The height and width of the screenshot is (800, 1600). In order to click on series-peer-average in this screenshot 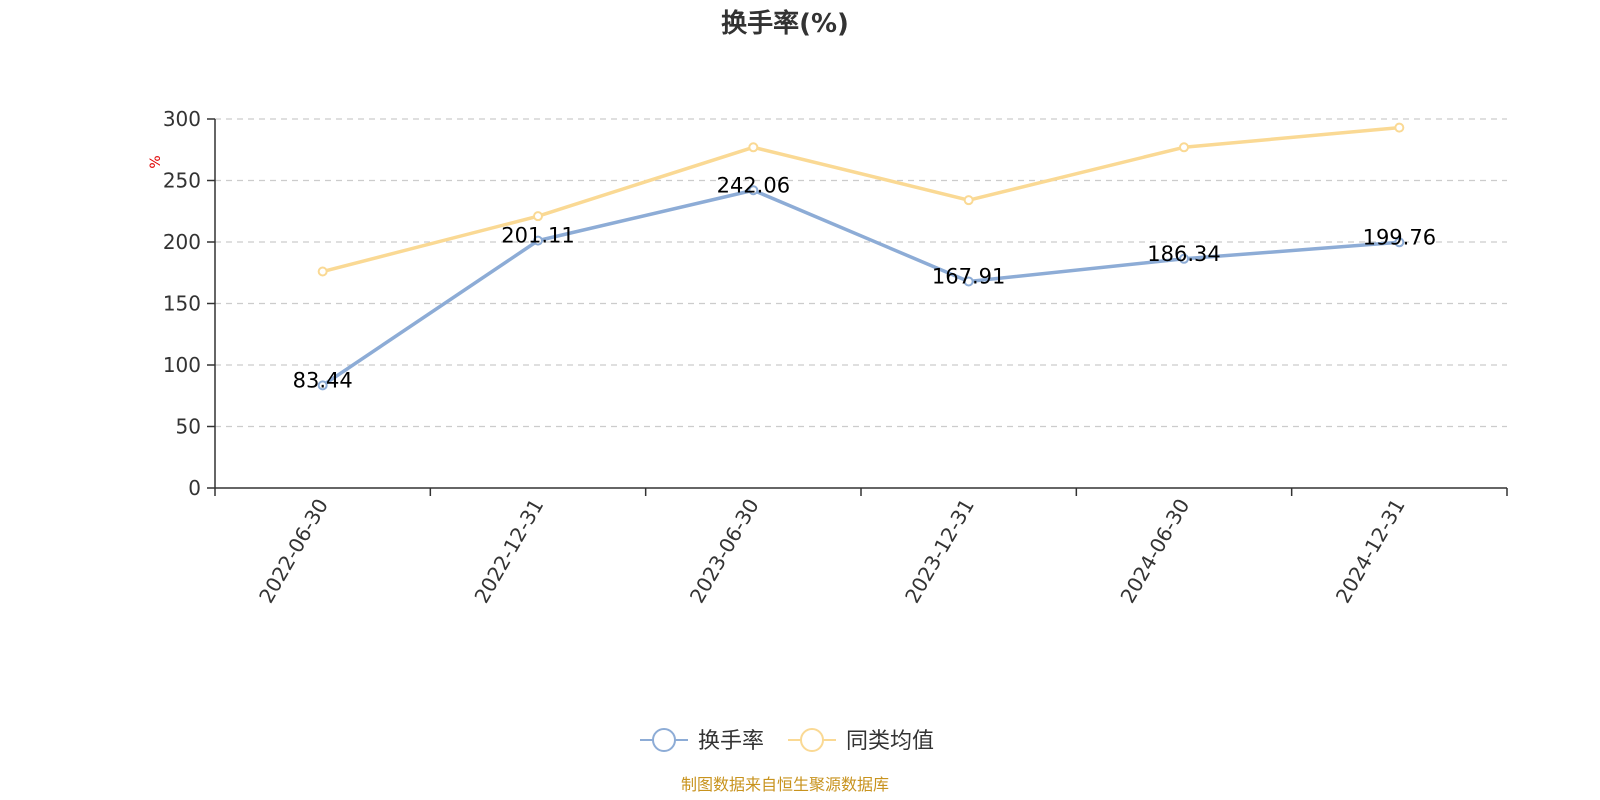, I will do `click(861, 199)`.